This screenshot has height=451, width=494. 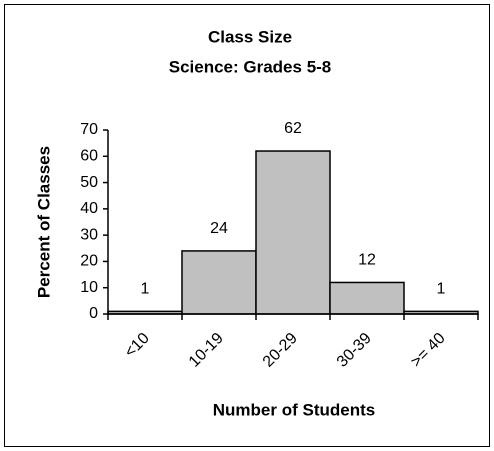 What do you see at coordinates (219, 228) in the screenshot?
I see `data-label: 24` at bounding box center [219, 228].